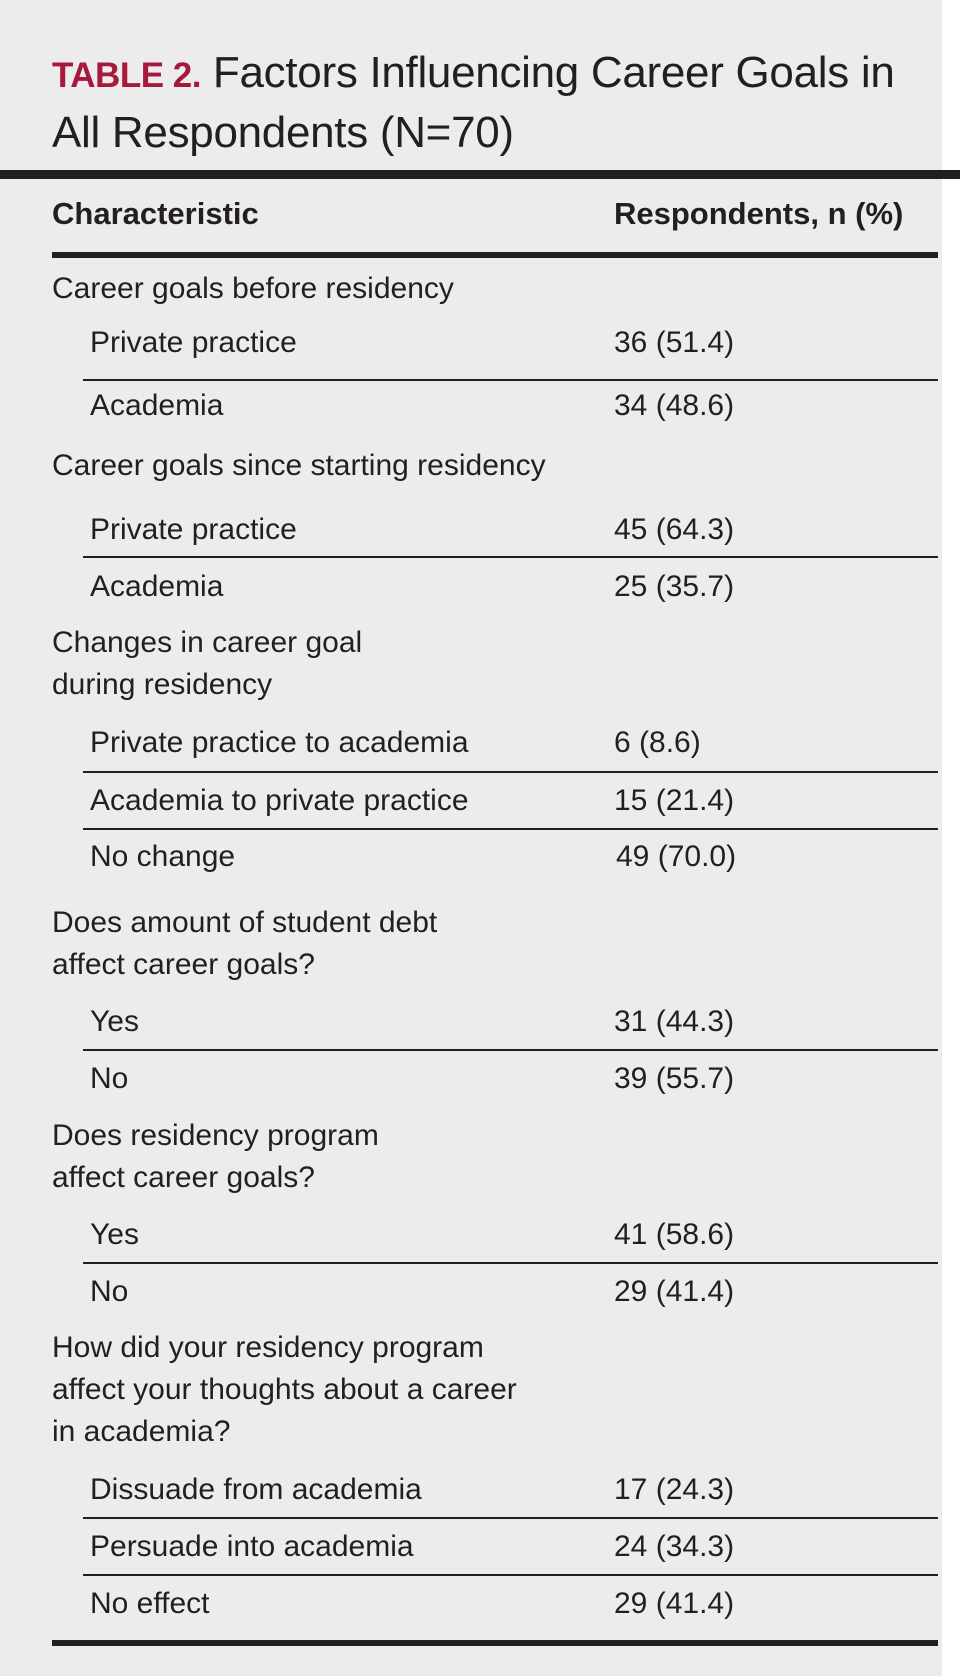 Image resolution: width=960 pixels, height=1676 pixels. What do you see at coordinates (256, 1489) in the screenshot?
I see `row-label: Dissuade from academia` at bounding box center [256, 1489].